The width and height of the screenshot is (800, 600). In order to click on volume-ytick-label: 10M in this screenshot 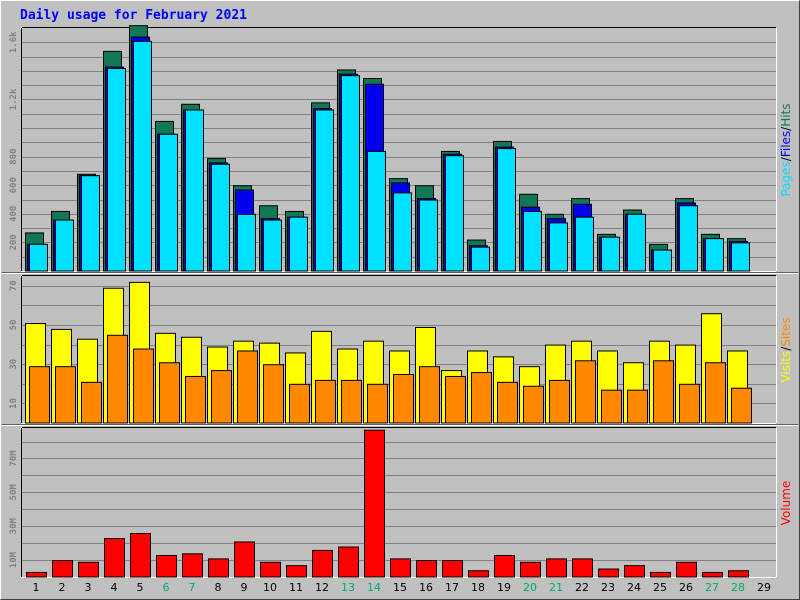, I will do `click(14, 559)`.